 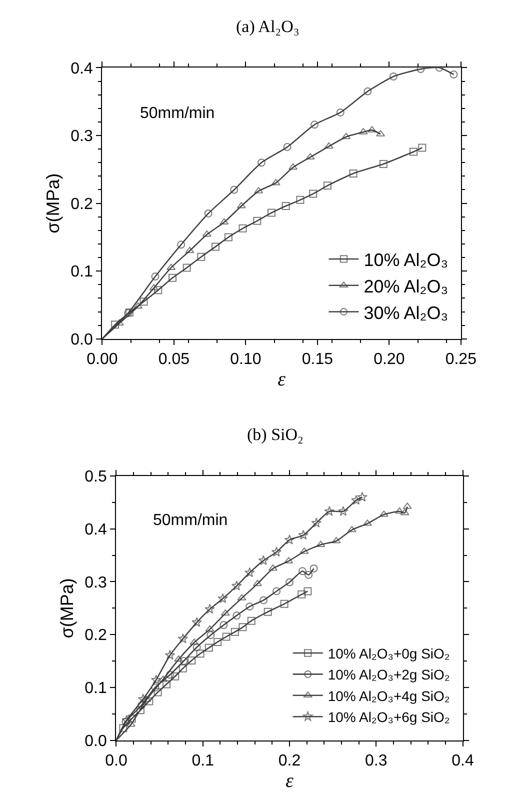 What do you see at coordinates (376, 761) in the screenshot?
I see `x-tick-label: 0.3` at bounding box center [376, 761].